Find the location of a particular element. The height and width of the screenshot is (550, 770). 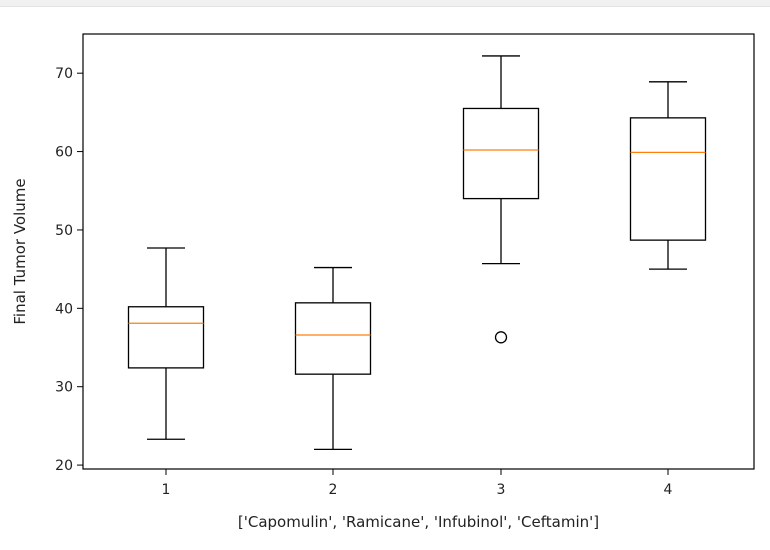

y-tick-label: 50 is located at coordinates (64, 231).